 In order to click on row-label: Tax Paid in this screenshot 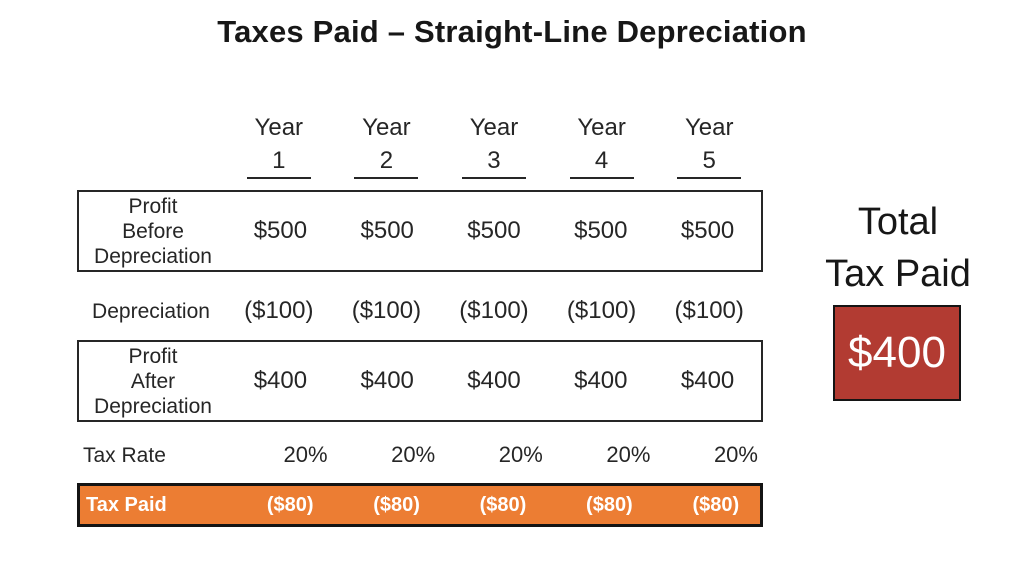, I will do `click(154, 505)`.